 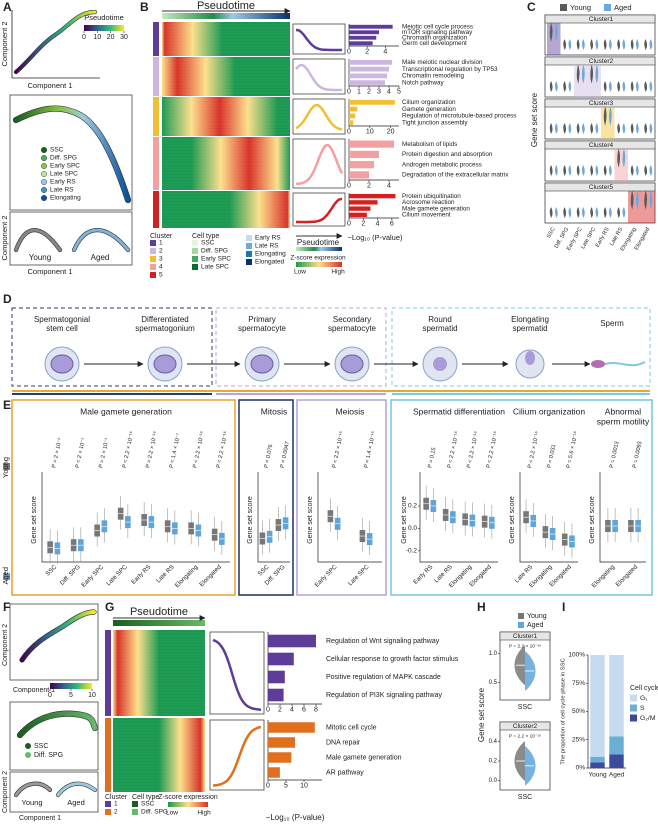 What do you see at coordinates (623, 421) in the screenshot?
I see `panel-title: sperm motility` at bounding box center [623, 421].